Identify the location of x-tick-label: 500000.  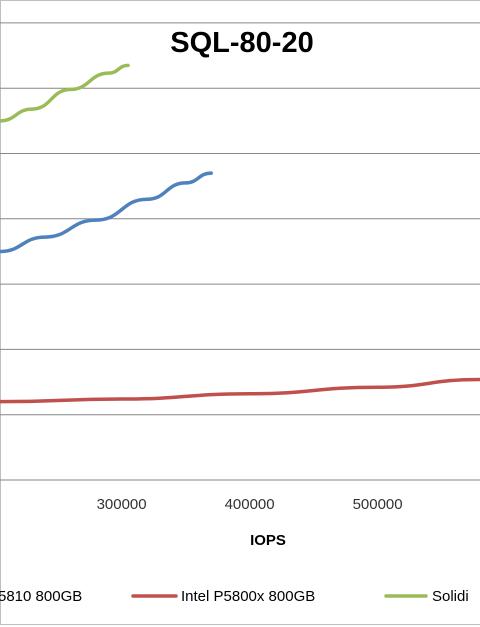
(378, 504).